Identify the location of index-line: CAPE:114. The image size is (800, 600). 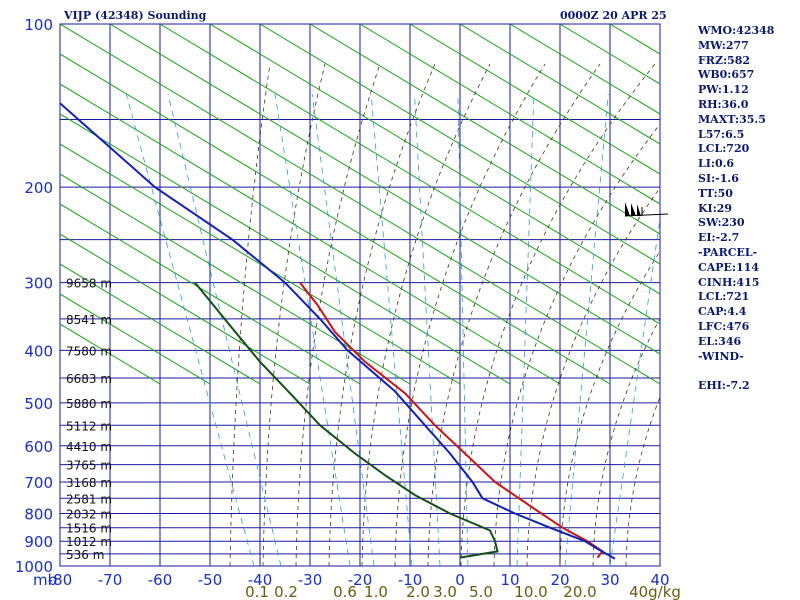
(728, 267).